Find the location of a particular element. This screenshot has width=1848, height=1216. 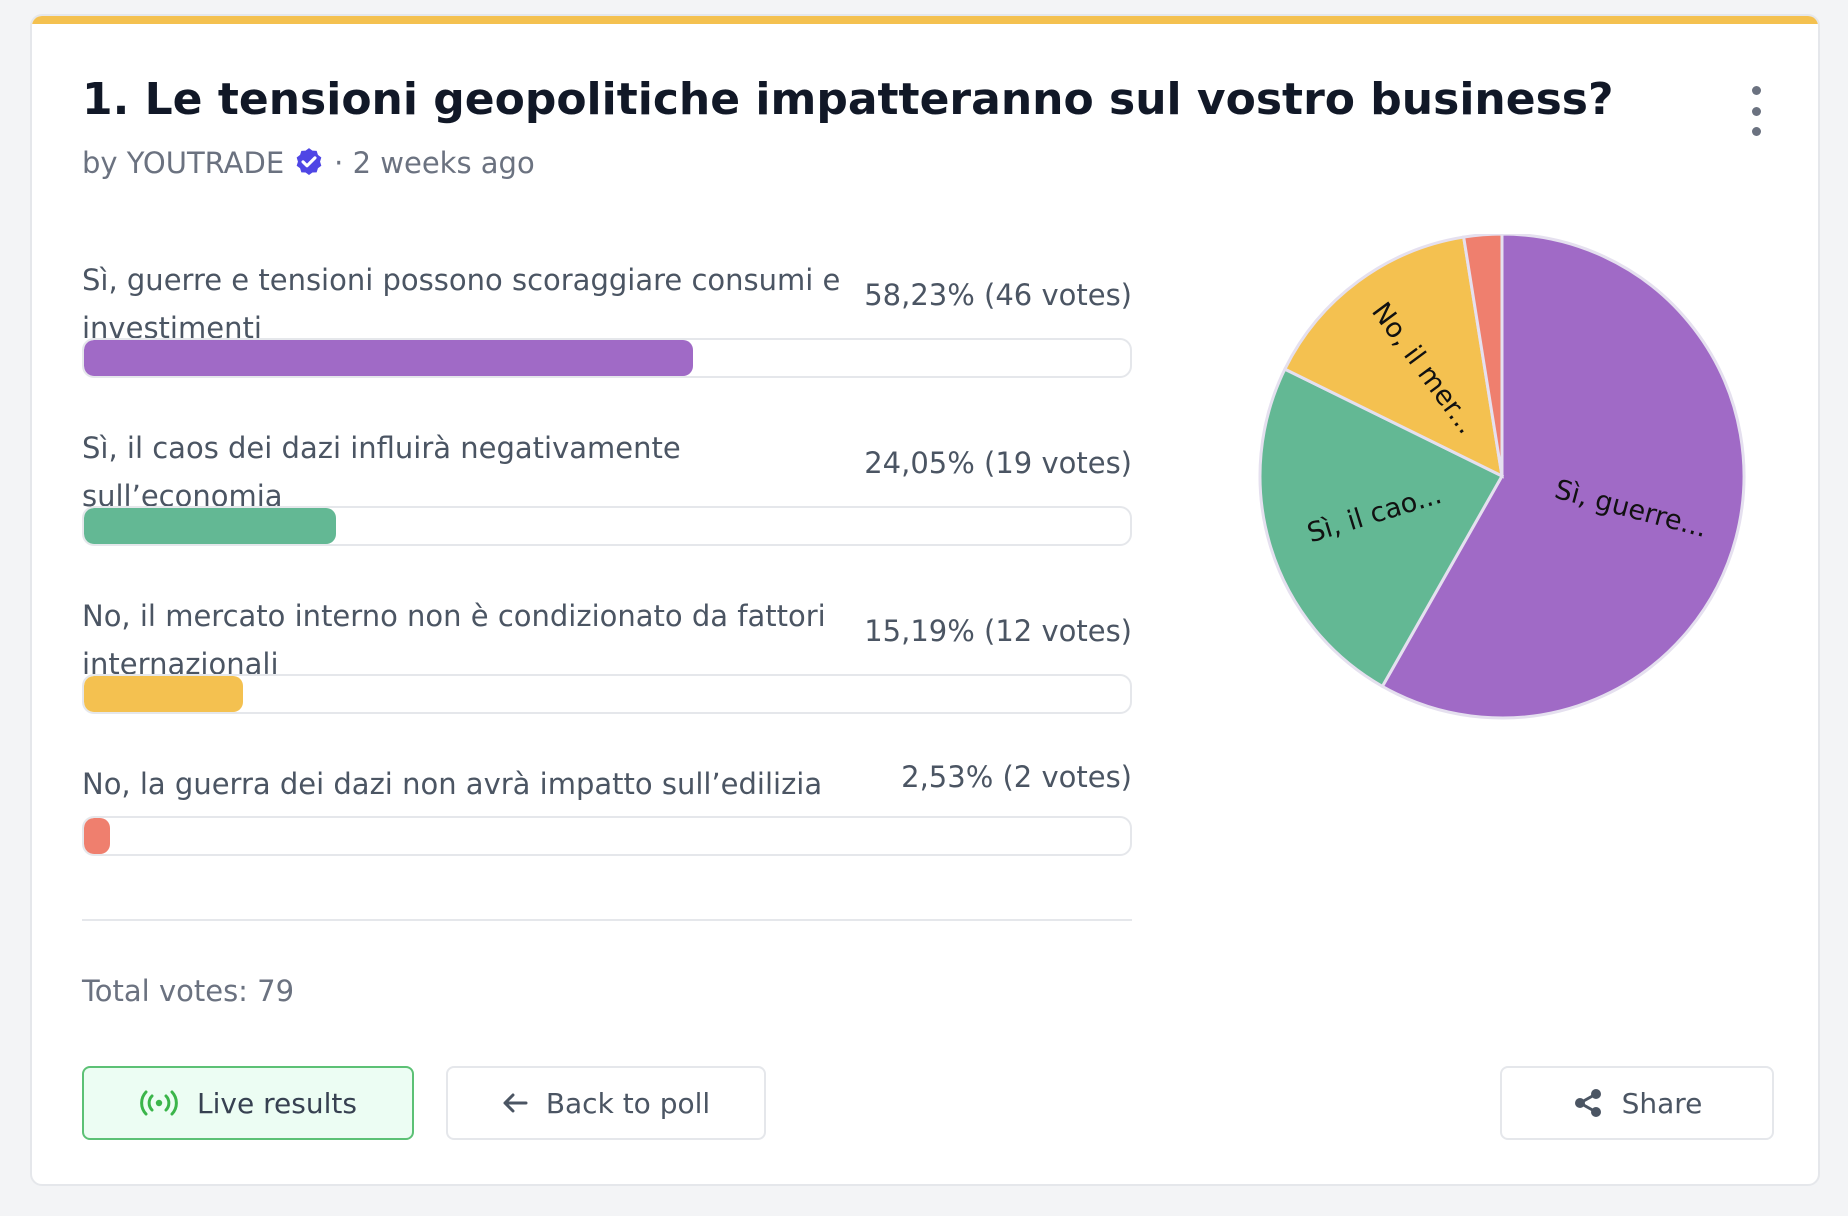

option-result: 15,19% (12 votes) is located at coordinates (998, 631).